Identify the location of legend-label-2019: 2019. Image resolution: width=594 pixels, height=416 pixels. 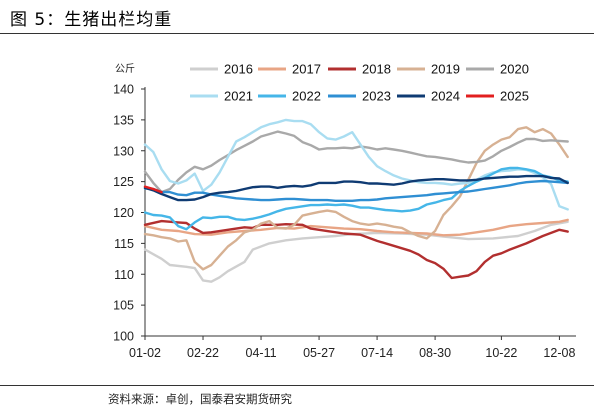
(445, 69).